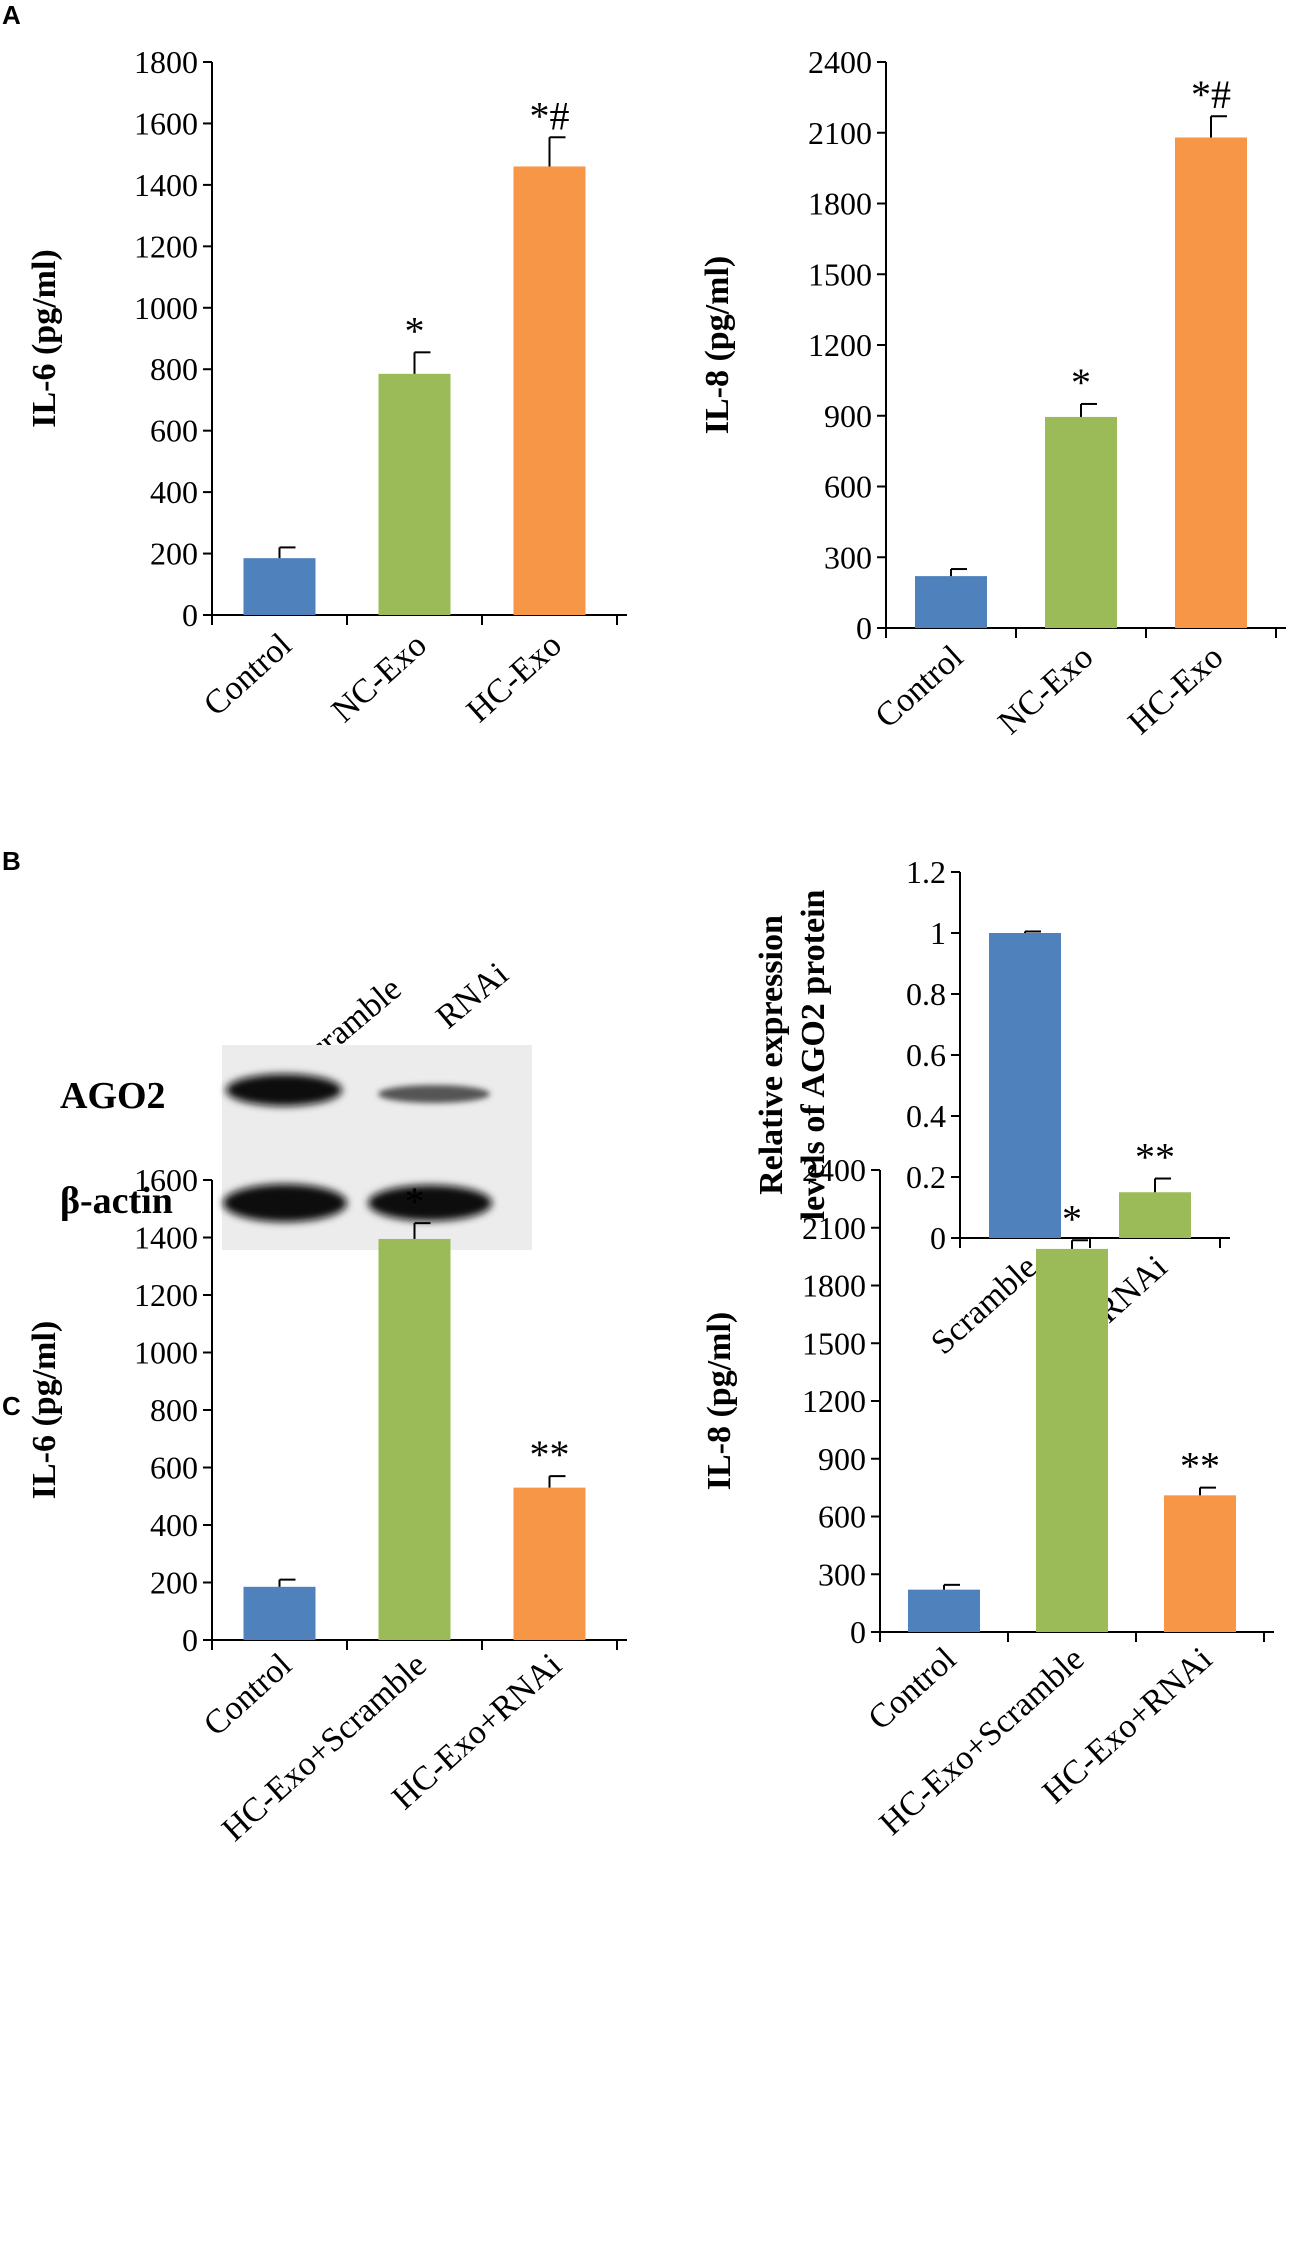  Describe the element at coordinates (984, 1304) in the screenshot. I see `x-tick-label: Scramble` at that location.